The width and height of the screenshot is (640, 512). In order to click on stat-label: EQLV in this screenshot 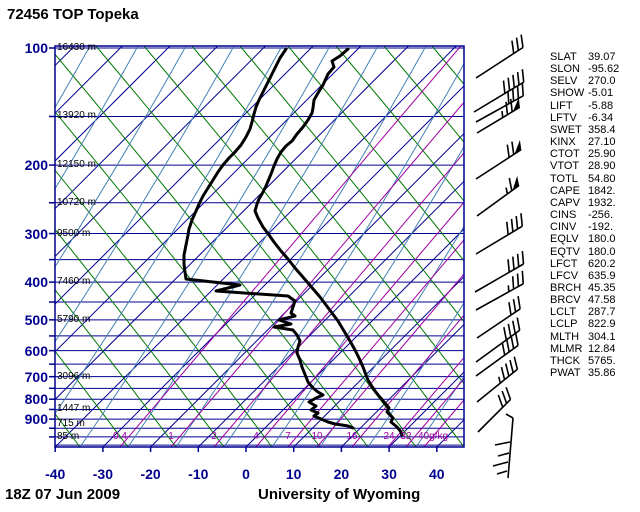, I will do `click(564, 239)`.